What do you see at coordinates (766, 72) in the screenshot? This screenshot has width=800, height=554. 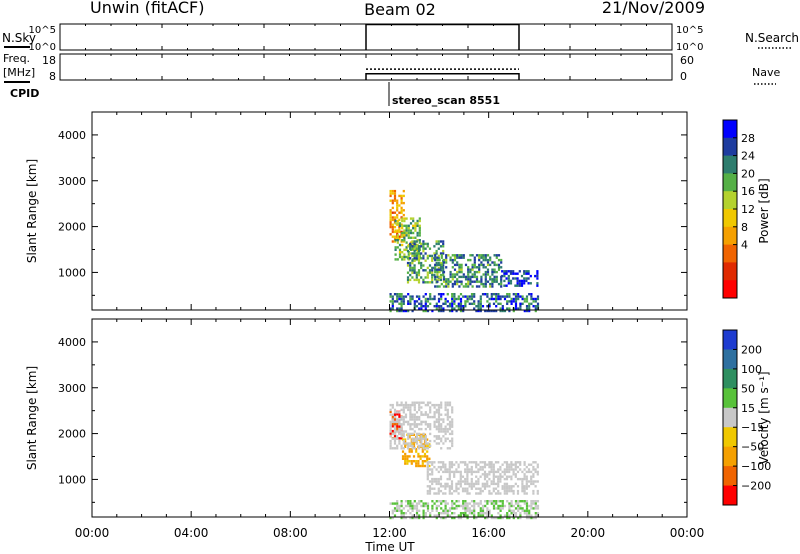 I see `nave-label: Nave` at bounding box center [766, 72].